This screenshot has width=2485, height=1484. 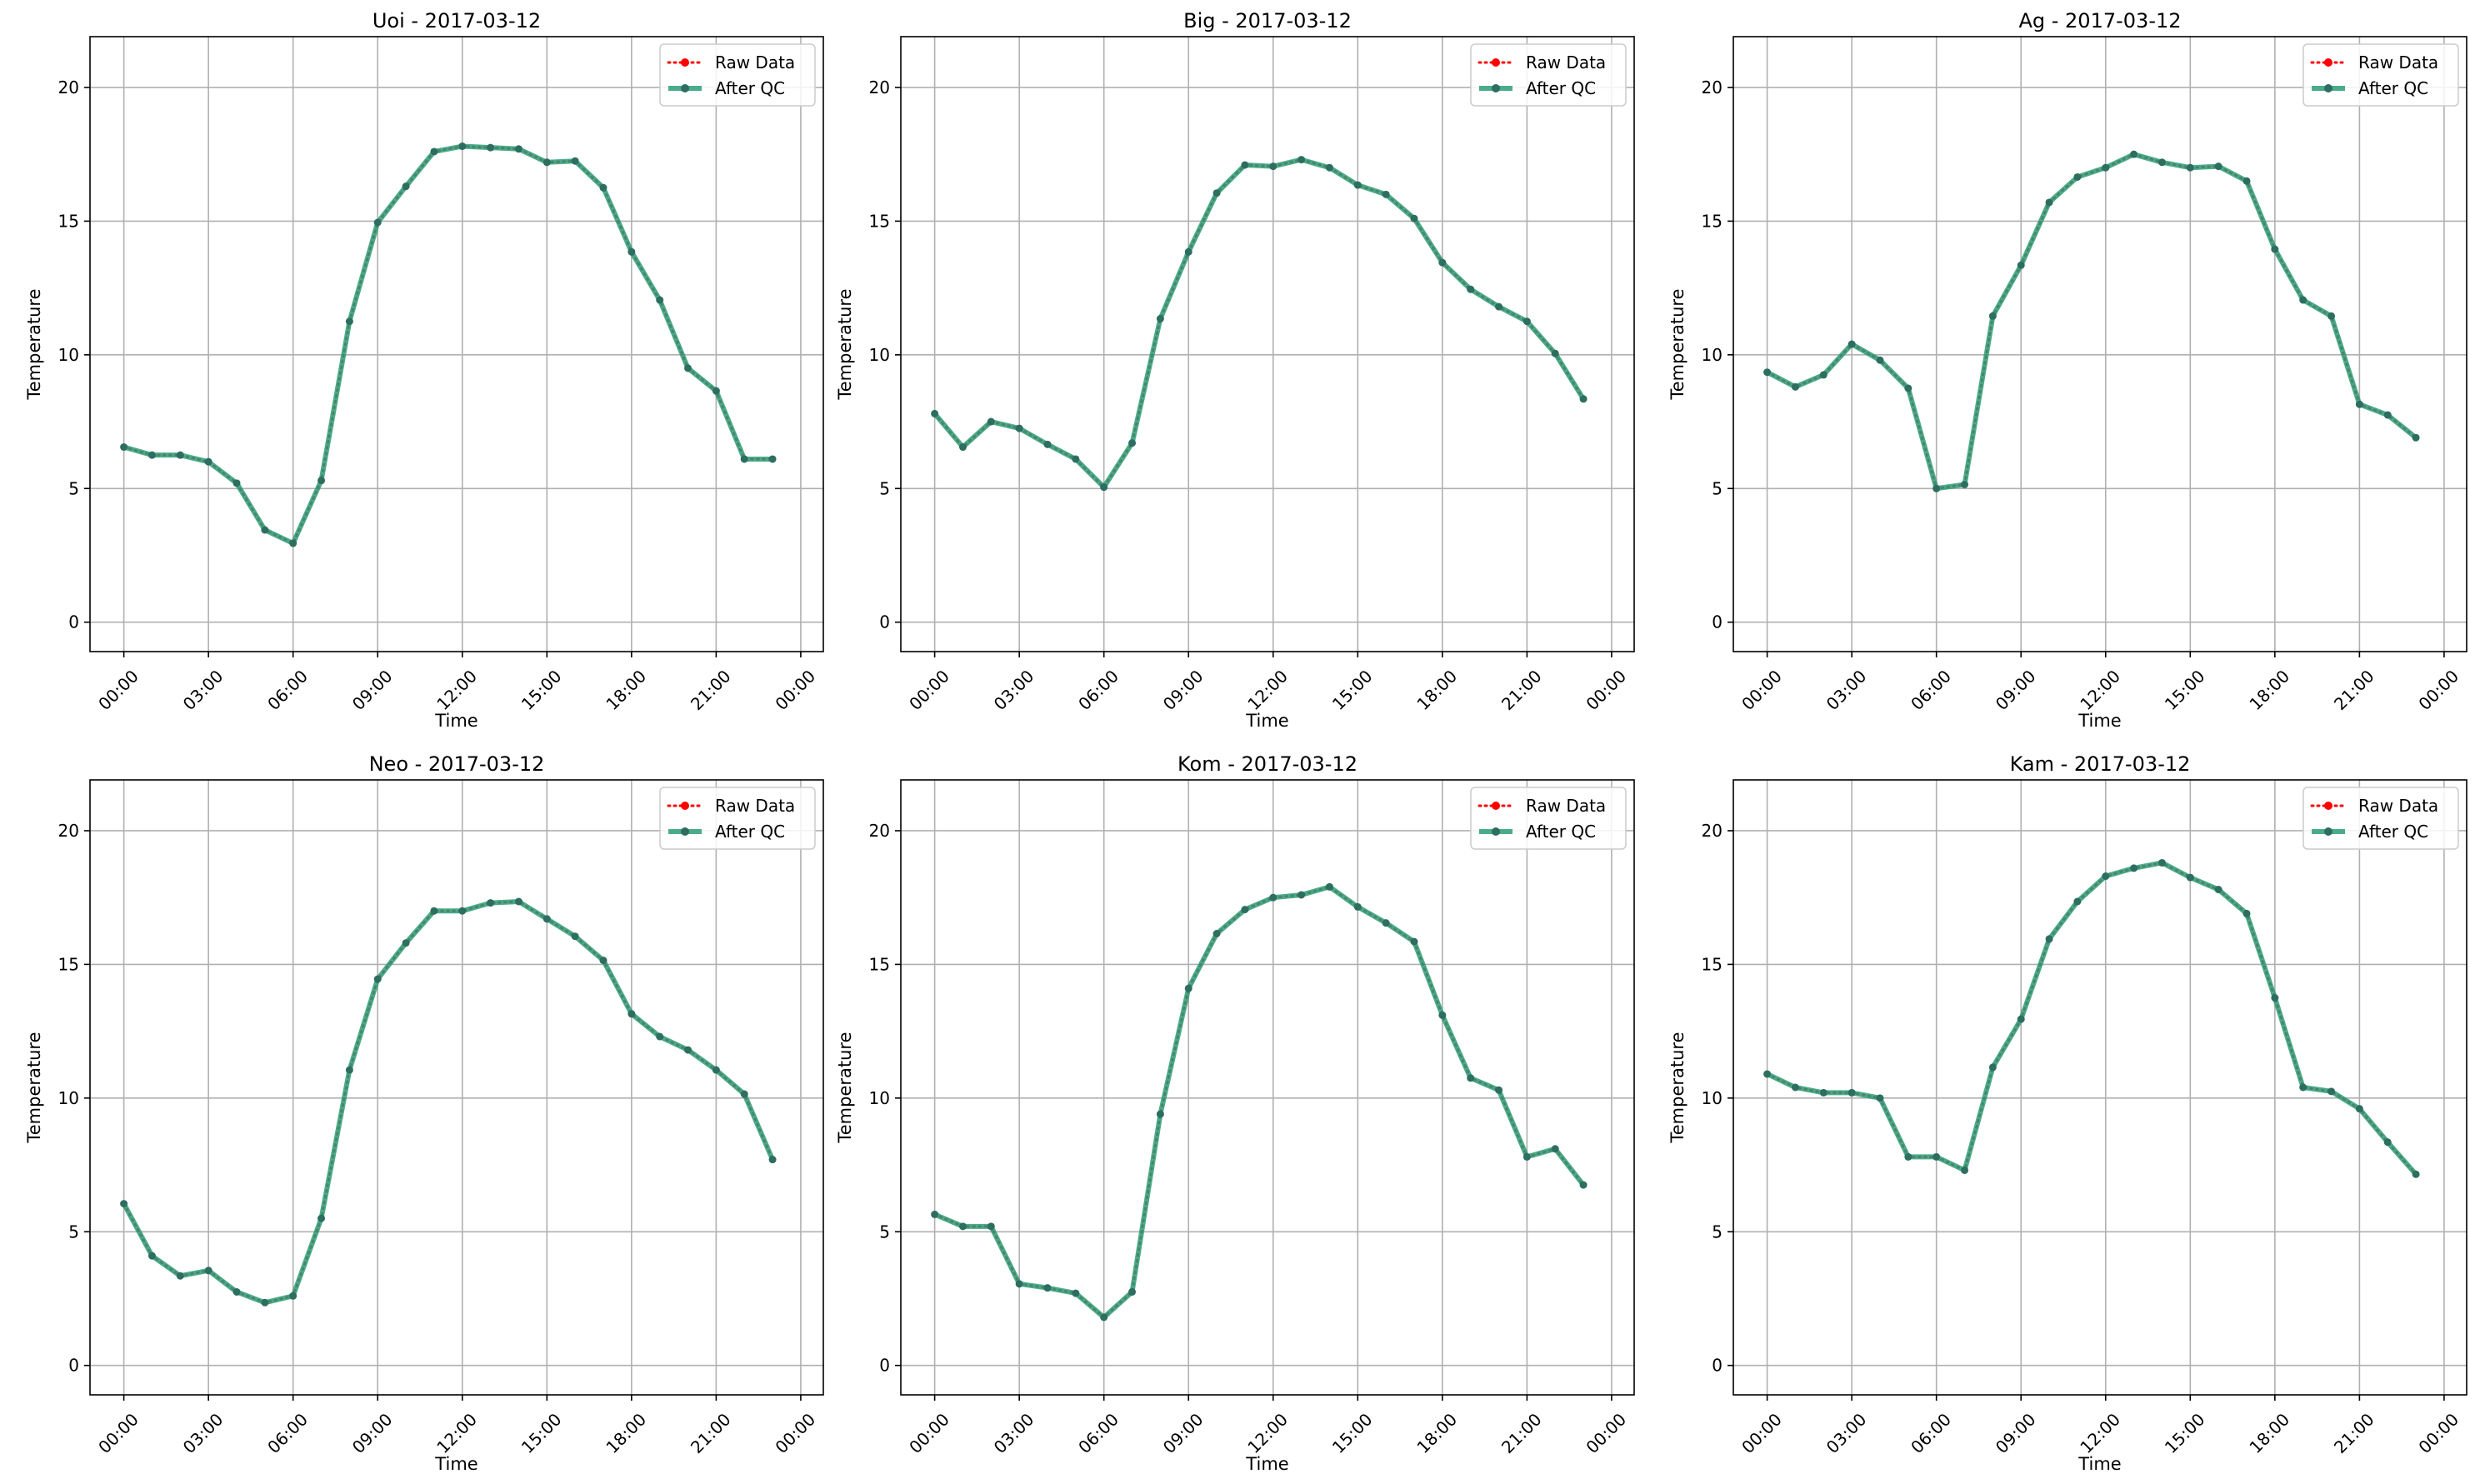 I want to click on x-tick-label: 18:00, so click(x=2269, y=690).